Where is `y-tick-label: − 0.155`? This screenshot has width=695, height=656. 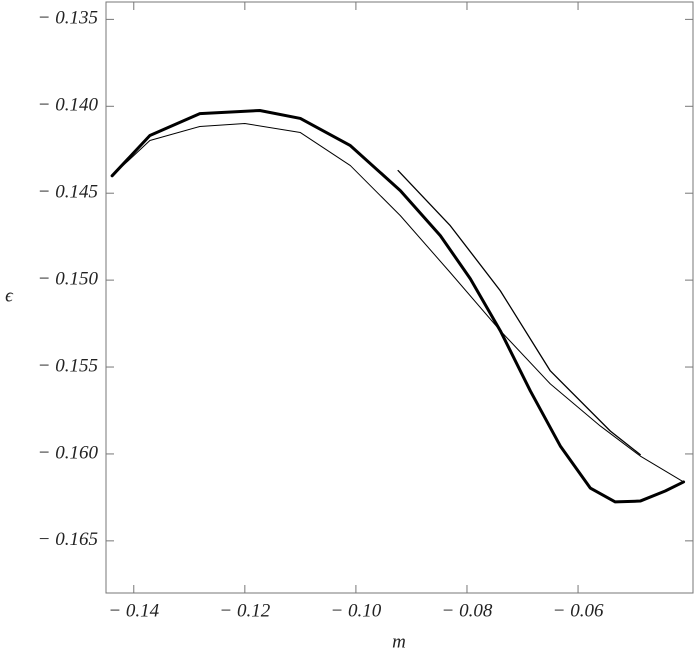
y-tick-label: − 0.155 is located at coordinates (68, 365).